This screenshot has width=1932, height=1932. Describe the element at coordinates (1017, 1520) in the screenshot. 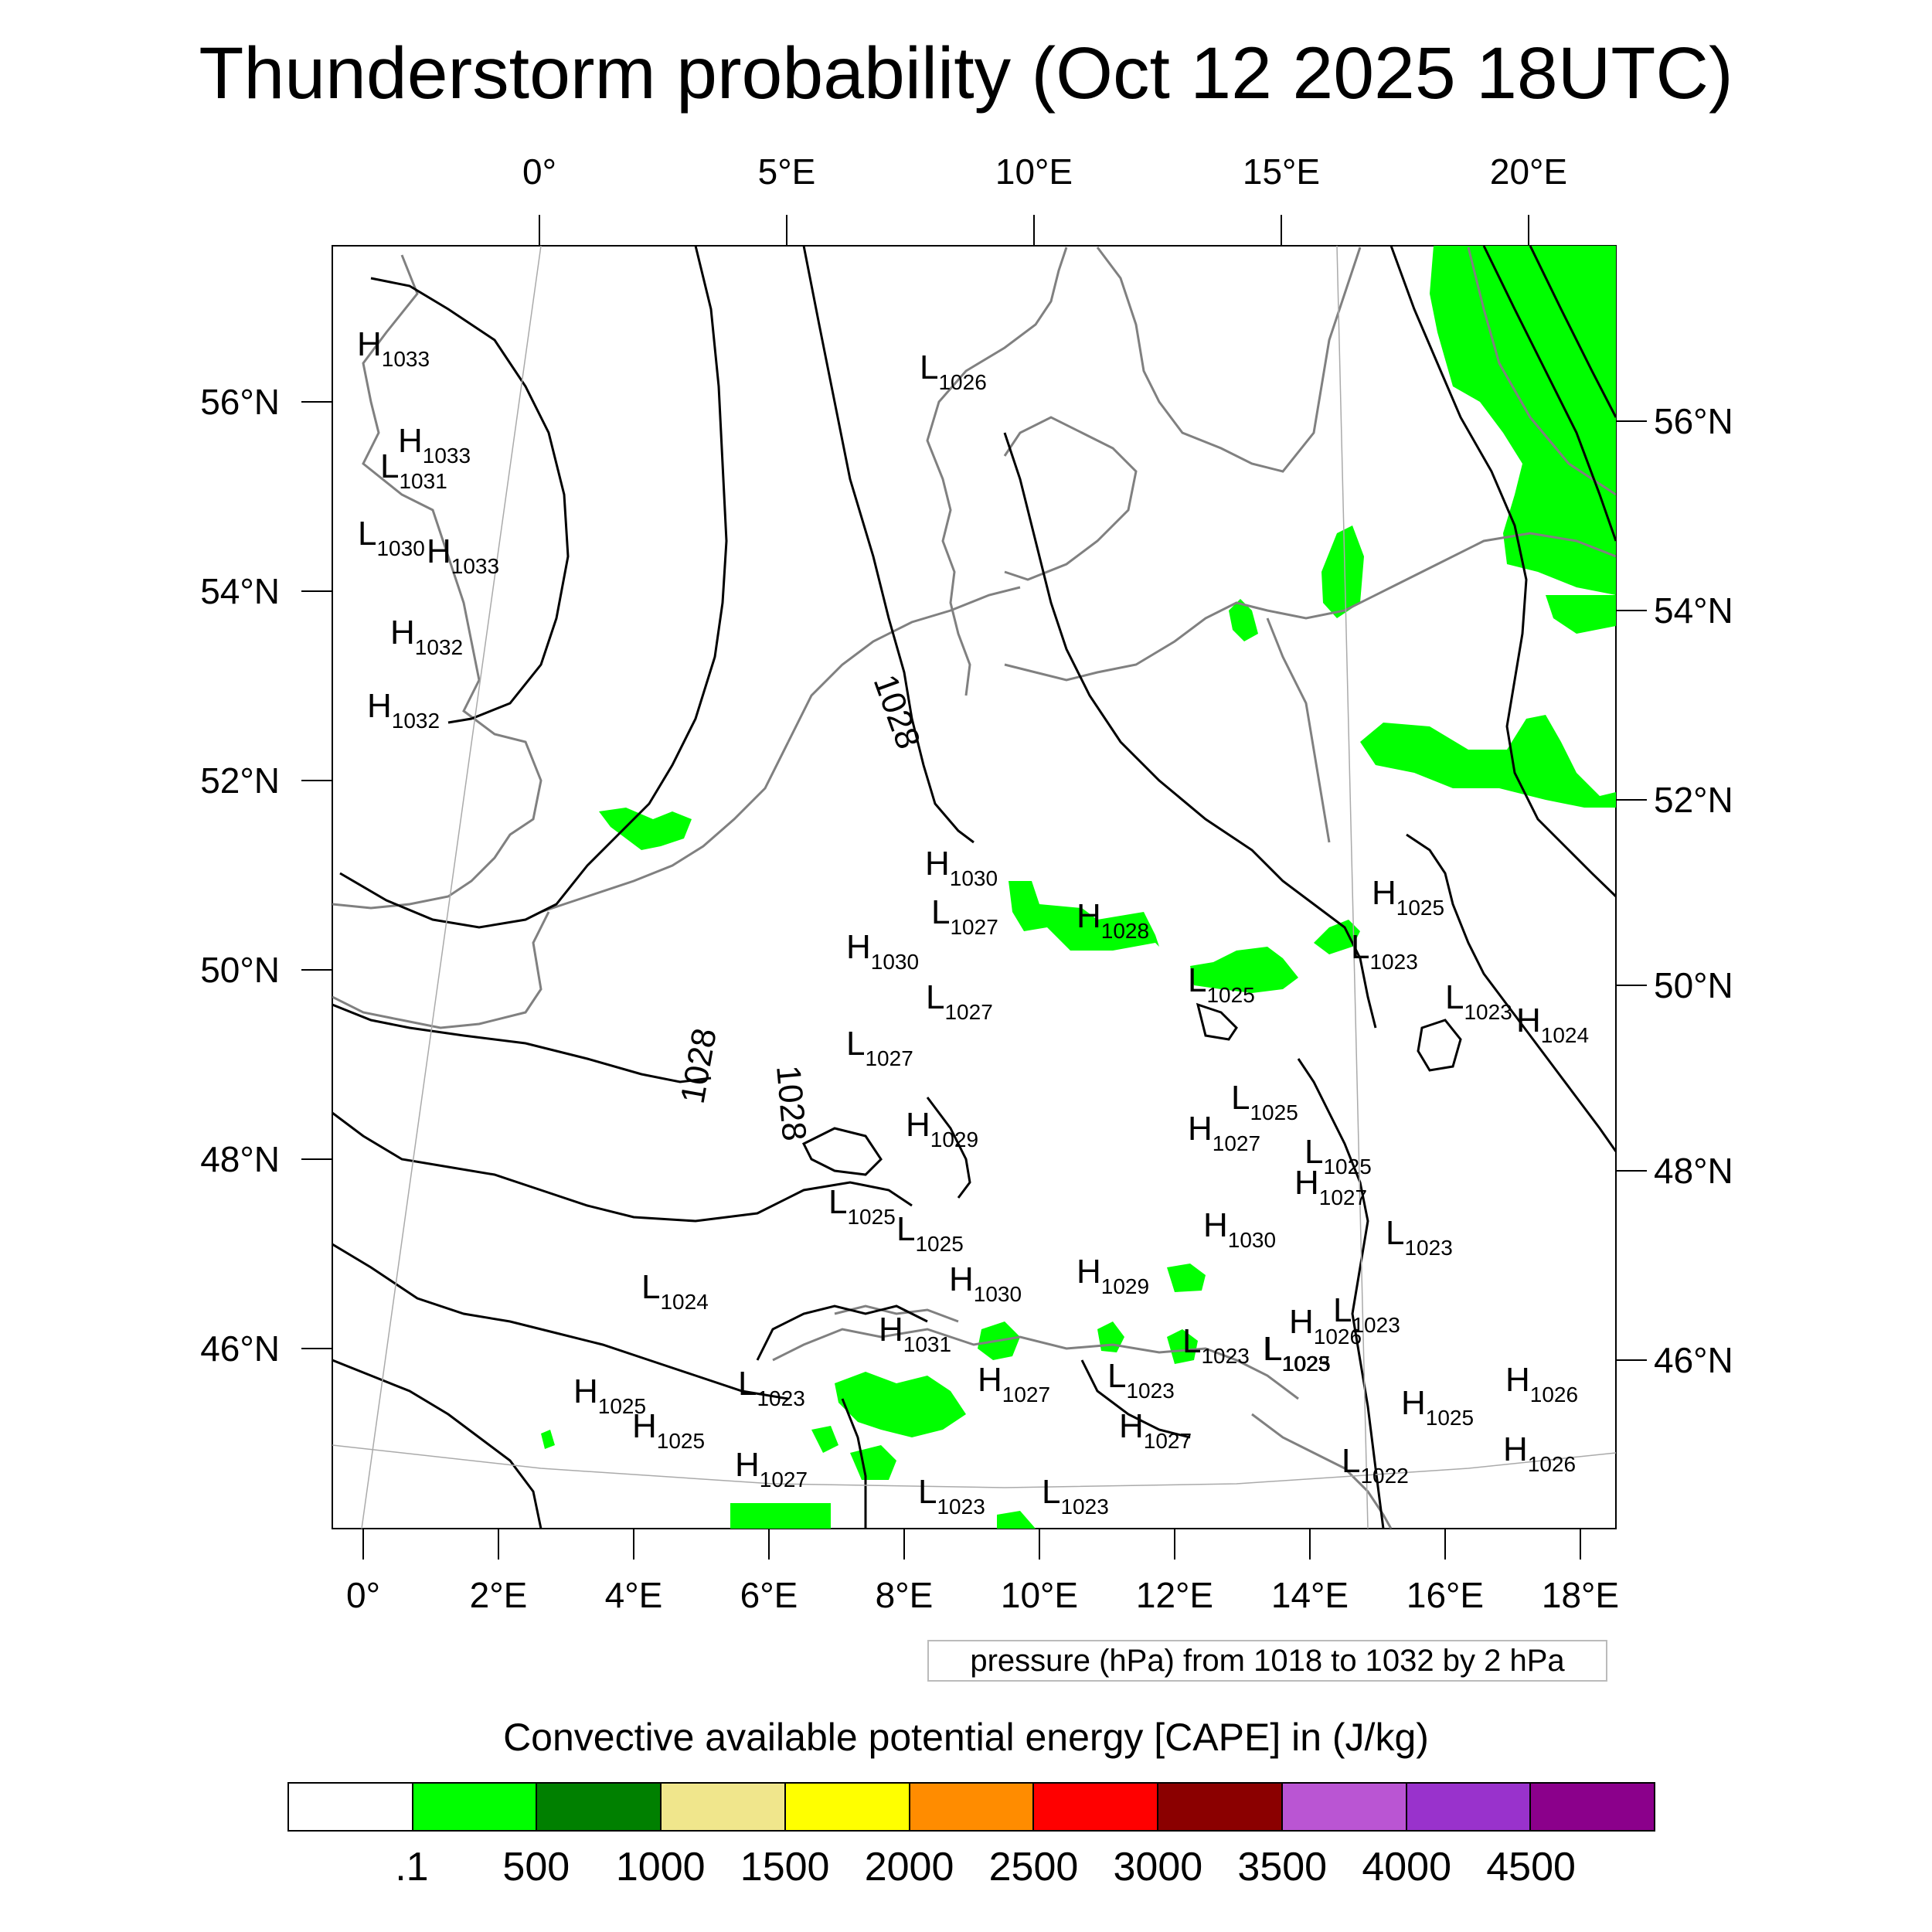

I see `cape-region-po-small` at that location.